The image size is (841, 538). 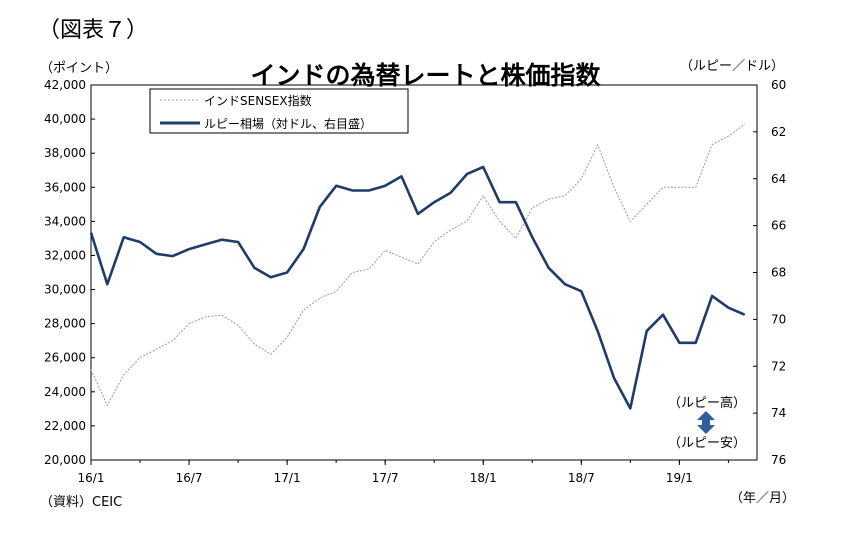 I want to click on y-left-tick-label: 24,000, so click(x=65, y=392).